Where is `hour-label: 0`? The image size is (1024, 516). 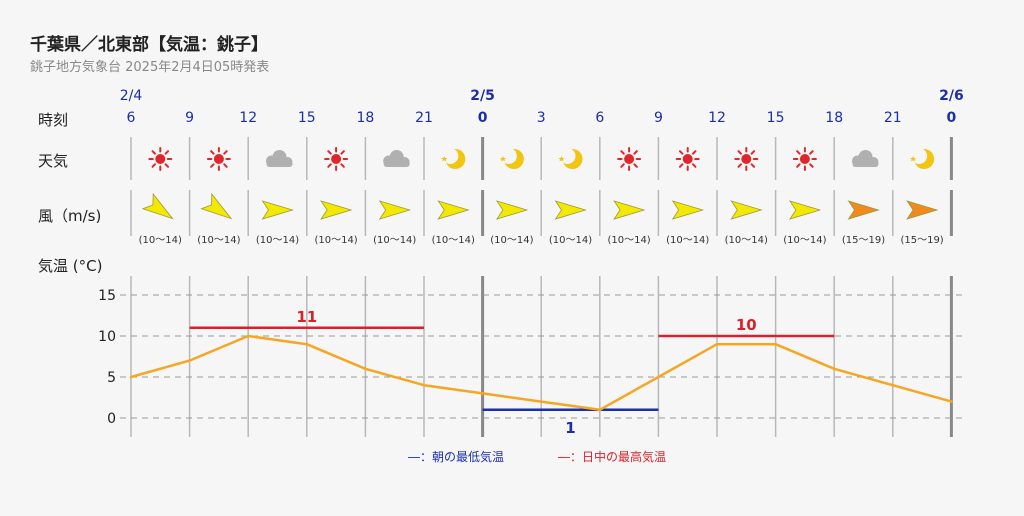
hour-label: 0 is located at coordinates (952, 118).